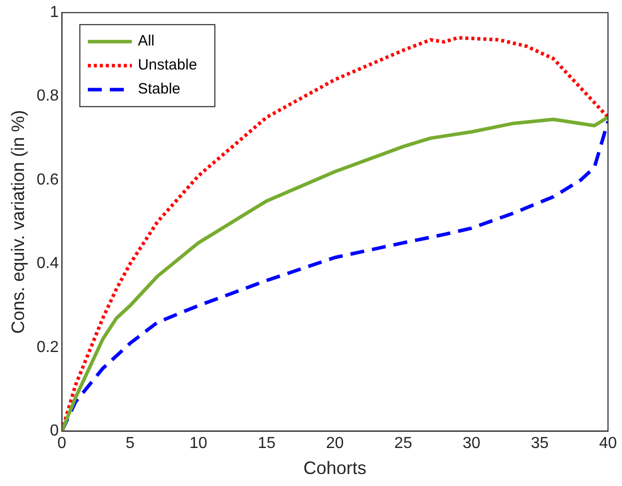 This screenshot has width=622, height=486. What do you see at coordinates (403, 443) in the screenshot?
I see `x-tick-label: 25` at bounding box center [403, 443].